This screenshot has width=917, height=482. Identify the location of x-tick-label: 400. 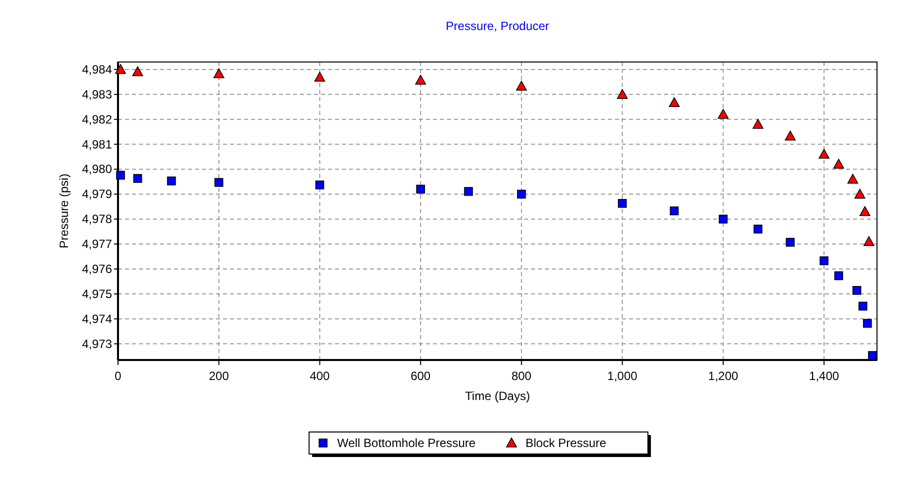
(320, 376).